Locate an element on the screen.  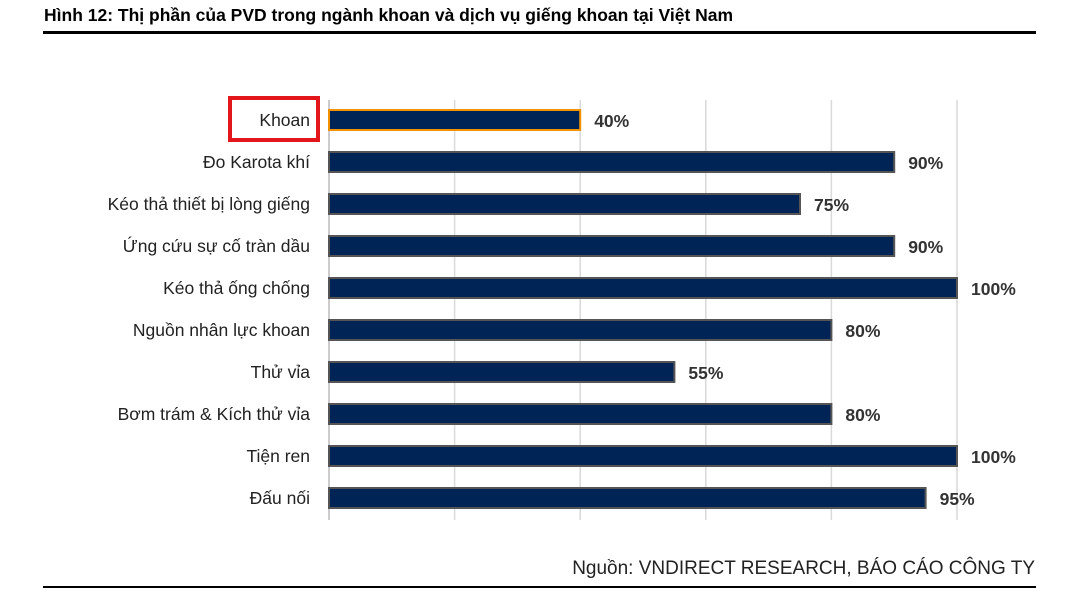
category-label: Tiện ren is located at coordinates (278, 456).